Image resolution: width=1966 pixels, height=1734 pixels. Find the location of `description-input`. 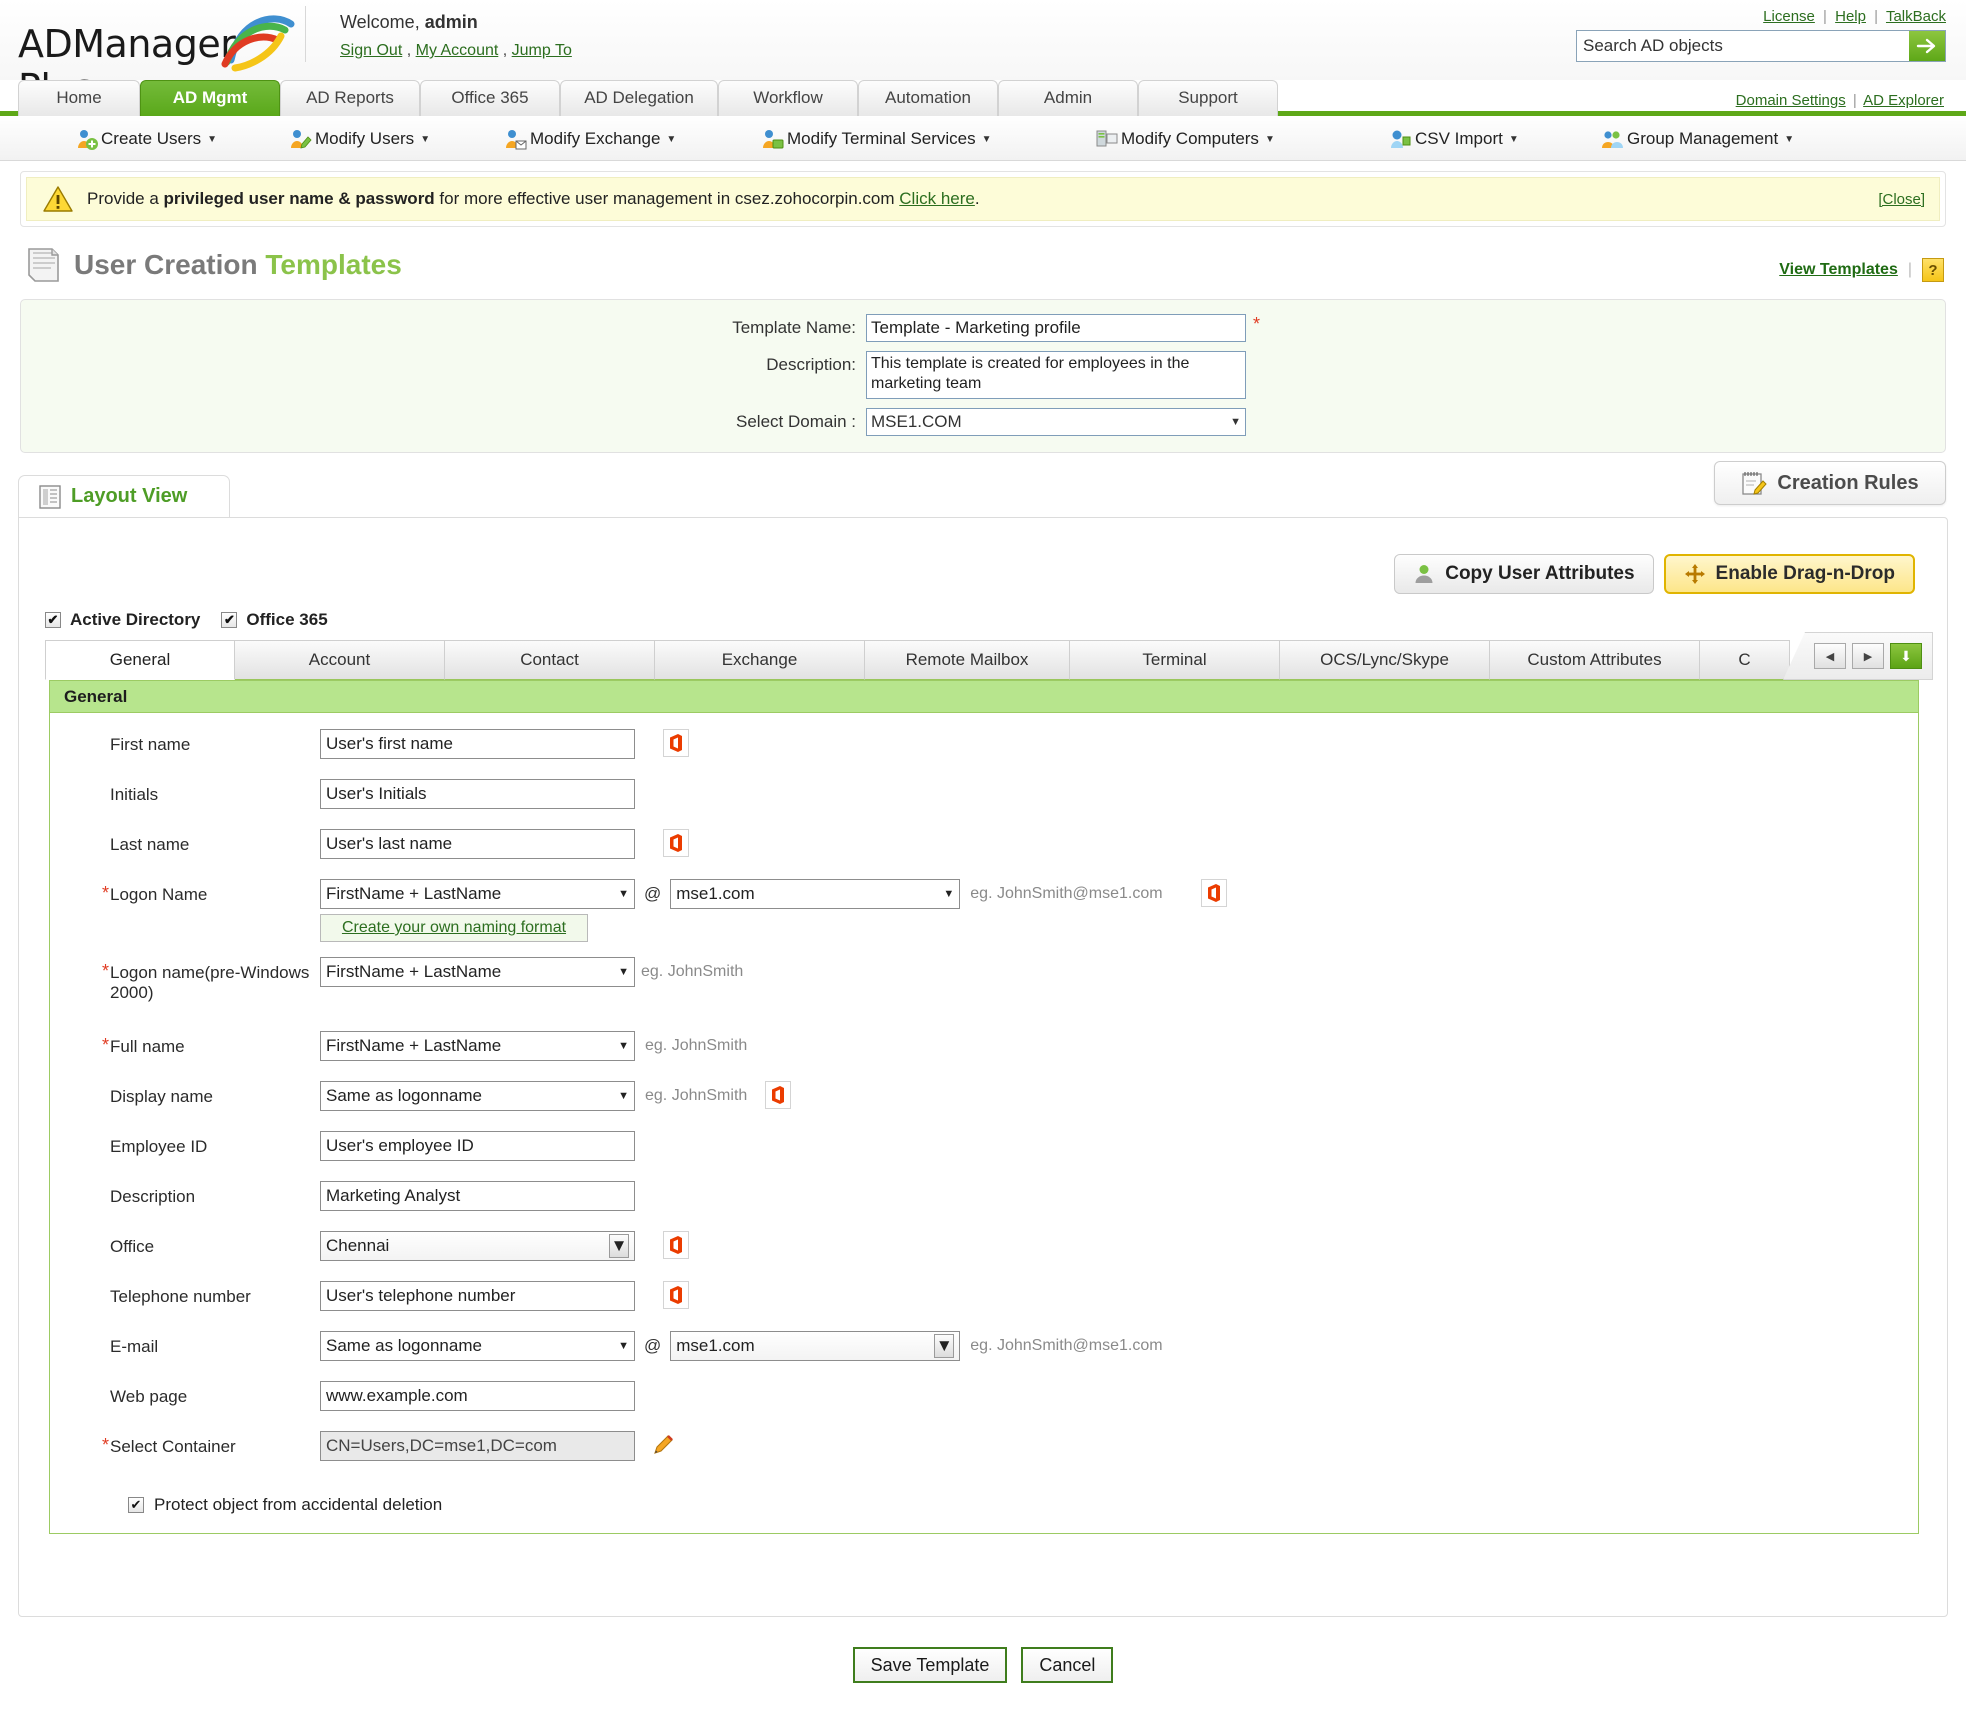

description-input is located at coordinates (477, 1196).